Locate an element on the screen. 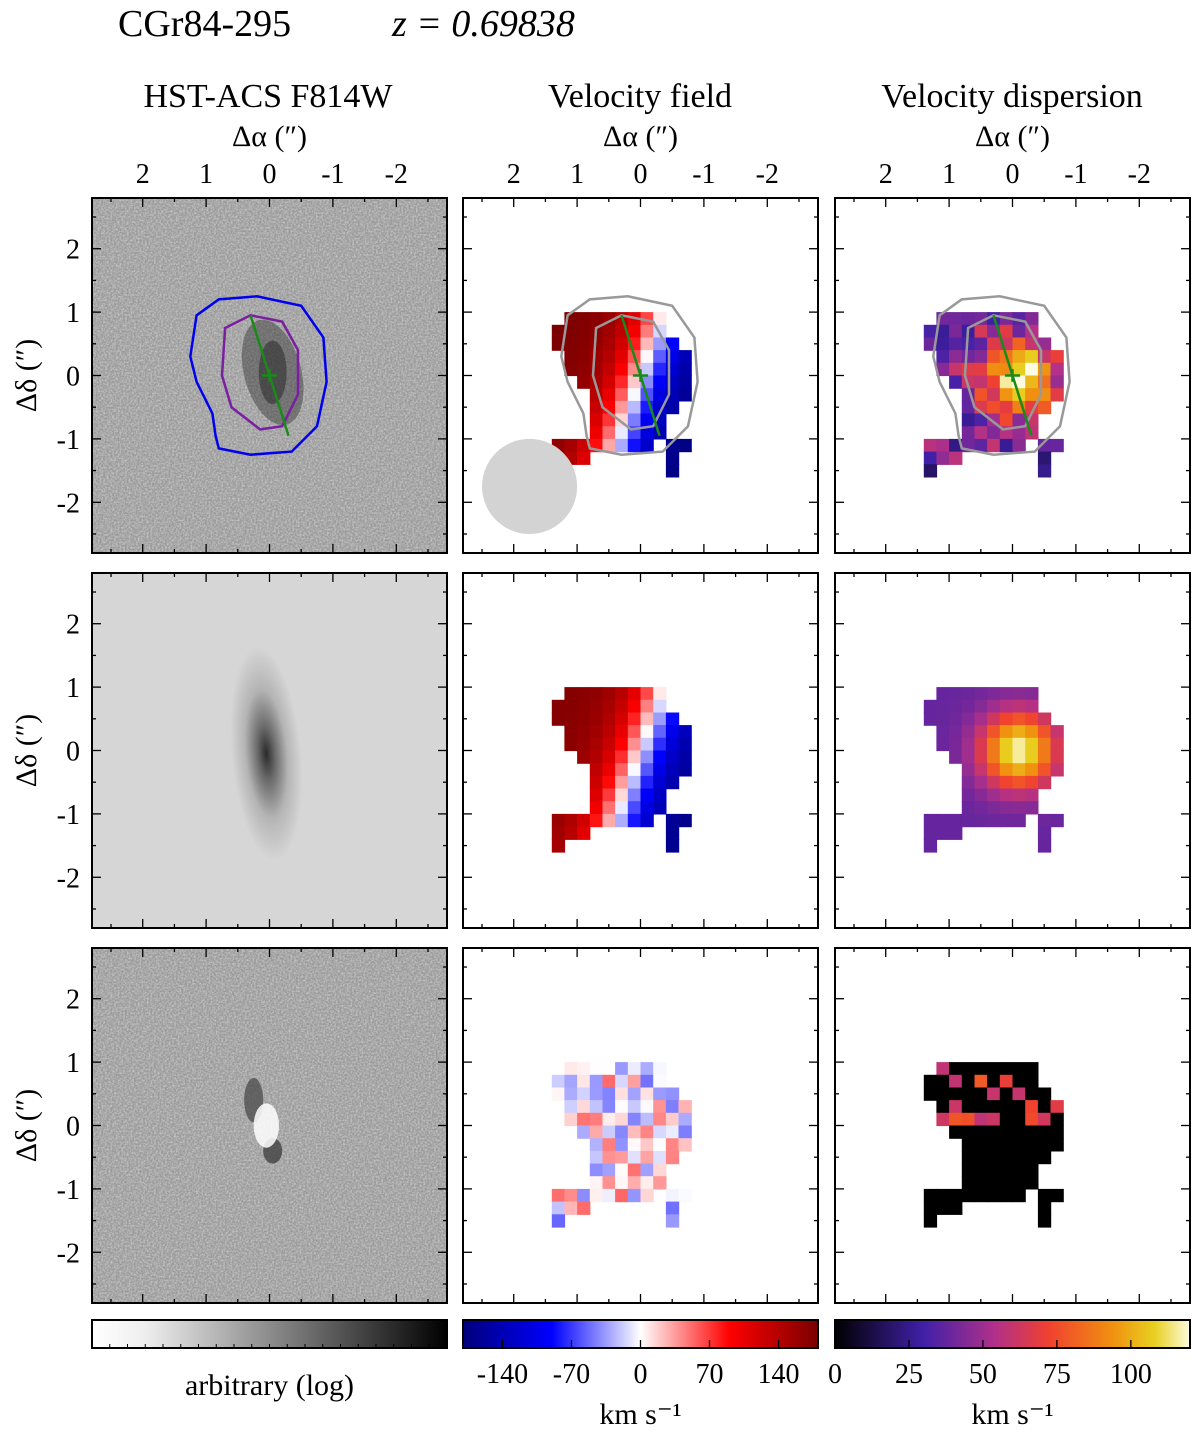  x-axis-label: Δα (″) is located at coordinates (640, 136).